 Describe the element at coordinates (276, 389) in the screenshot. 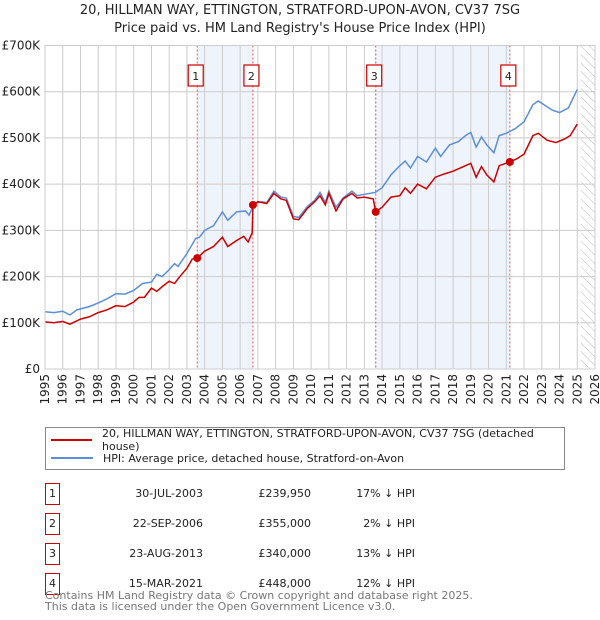

I see `x-tick-label: 2008` at that location.